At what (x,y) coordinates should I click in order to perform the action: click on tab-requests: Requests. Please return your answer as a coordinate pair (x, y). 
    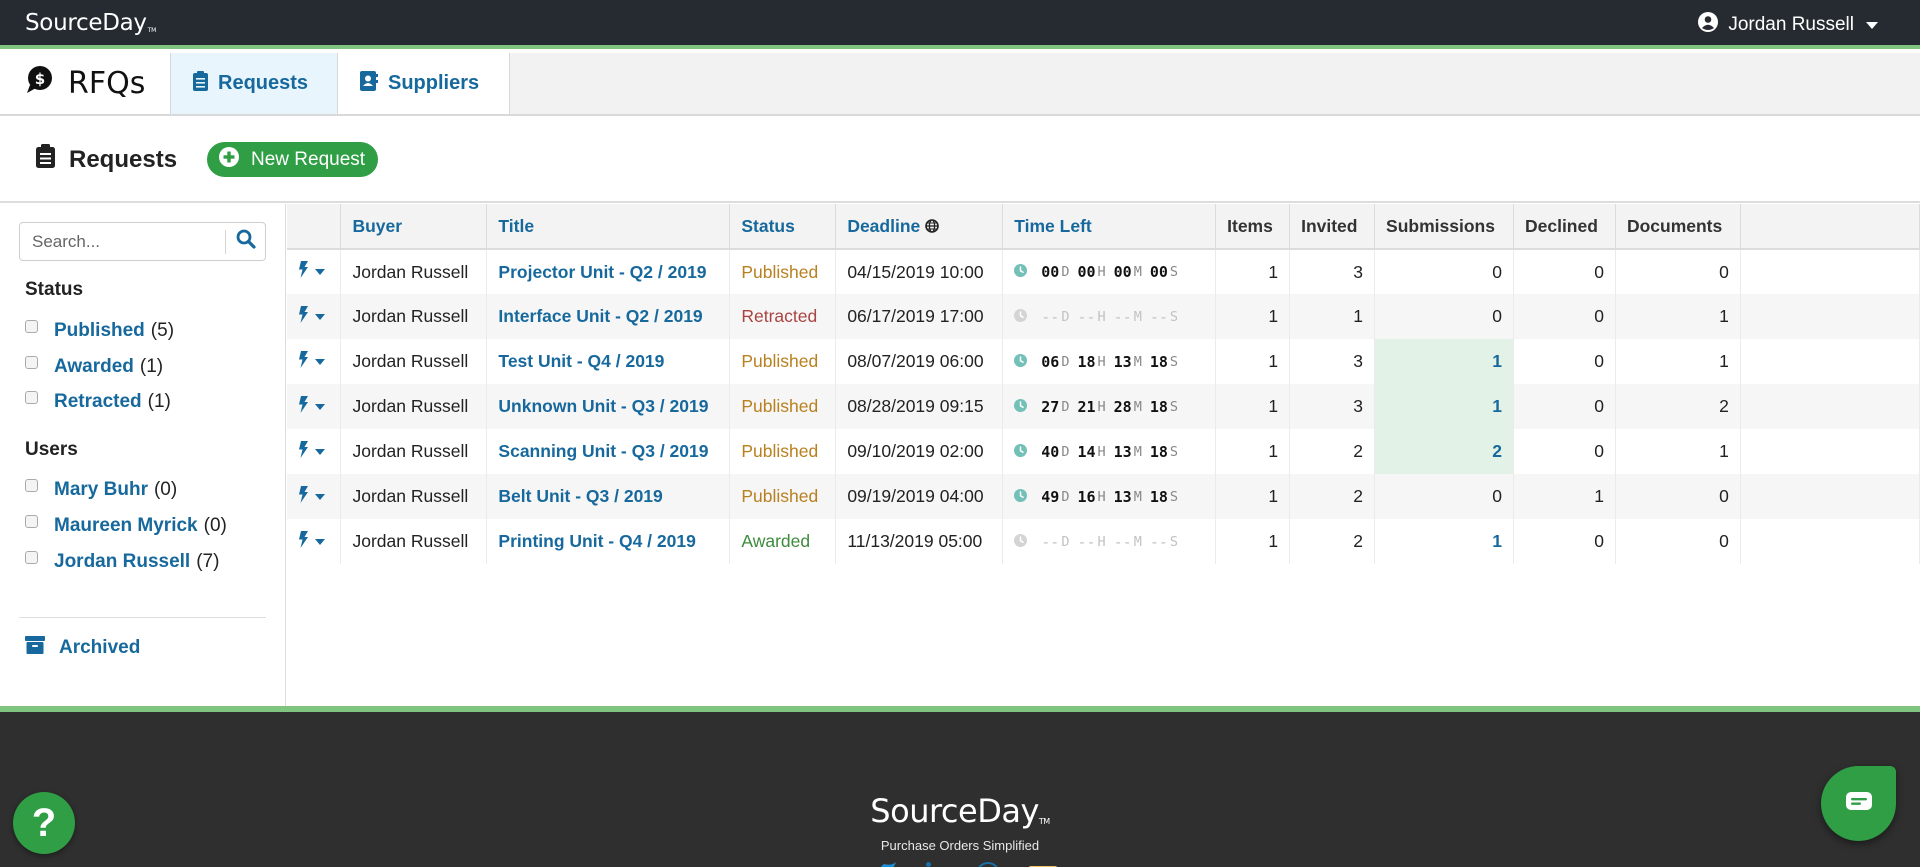
    Looking at the image, I should click on (254, 83).